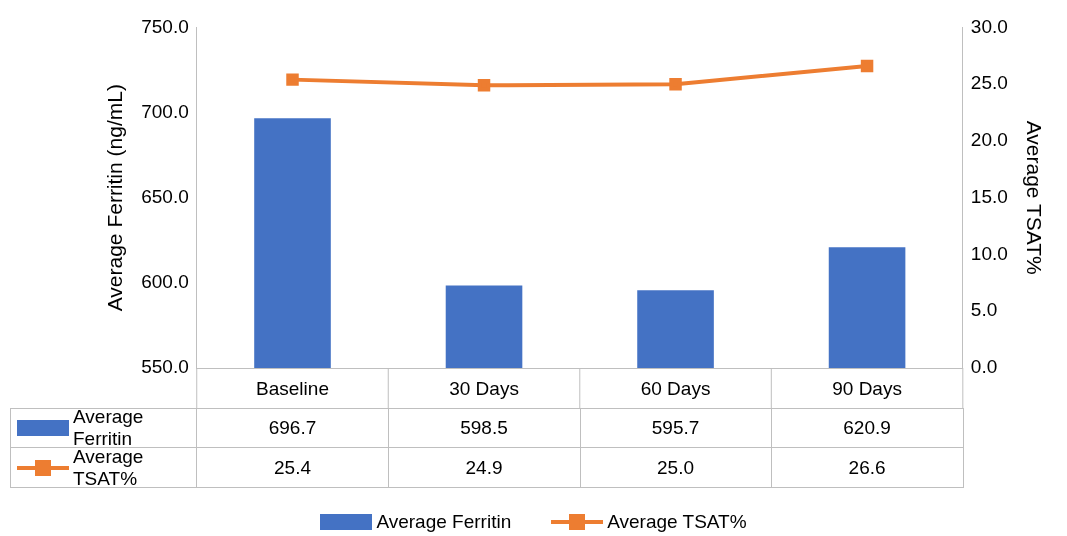  Describe the element at coordinates (115, 198) in the screenshot. I see `y-axis-title: Average Ferritin (ng/mL)` at that location.